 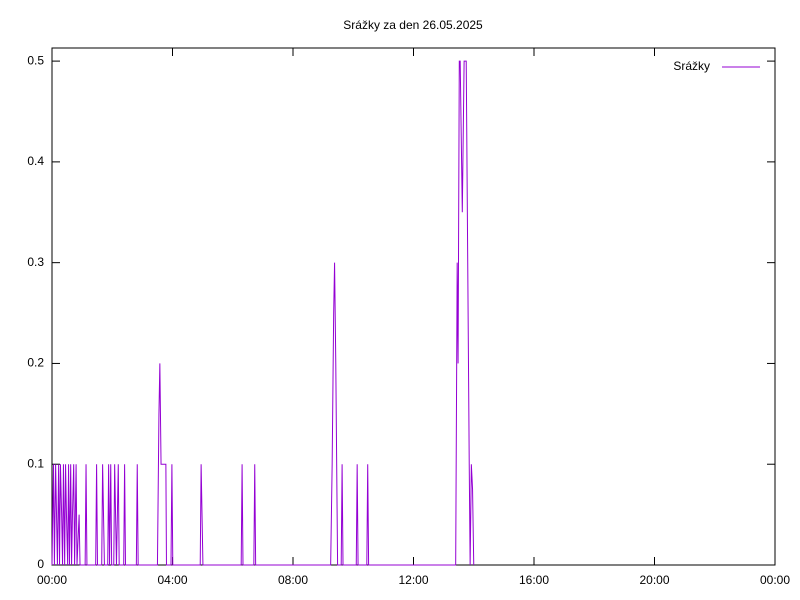 I want to click on chart-title: Srážky za den 26.05.2025, so click(x=413, y=25).